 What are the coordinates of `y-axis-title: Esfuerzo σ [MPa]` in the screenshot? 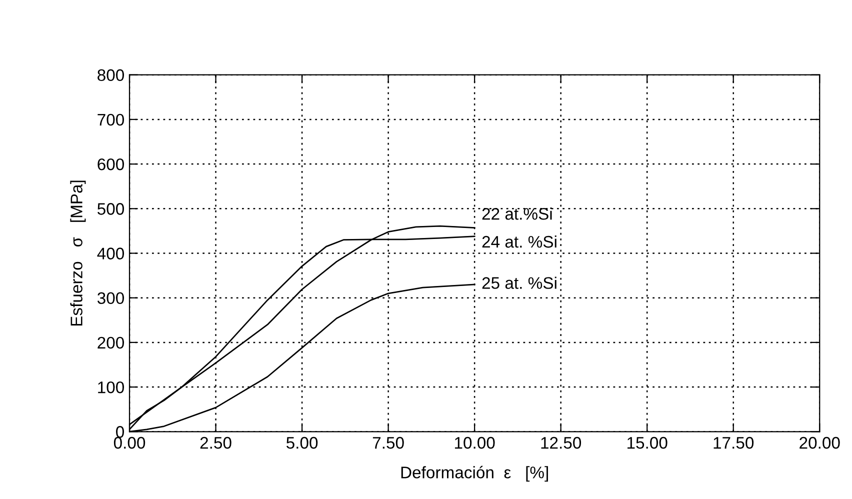 It's located at (78, 253).